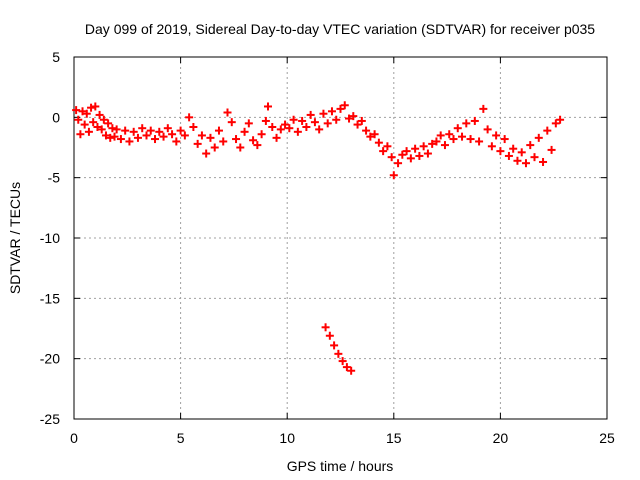 This screenshot has height=480, width=640. Describe the element at coordinates (50, 298) in the screenshot. I see `y-tick-label: -15` at that location.